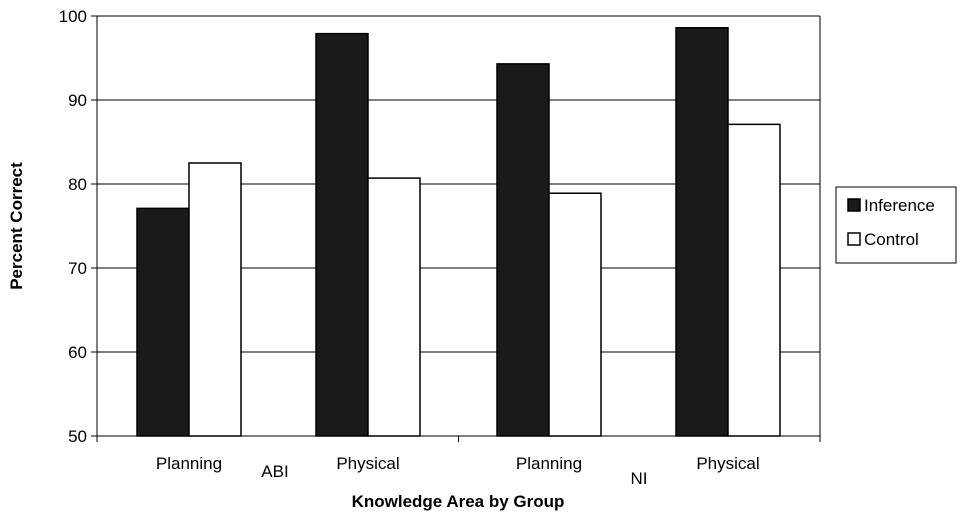  Describe the element at coordinates (394, 307) in the screenshot. I see `bar-control-abi-physical` at that location.